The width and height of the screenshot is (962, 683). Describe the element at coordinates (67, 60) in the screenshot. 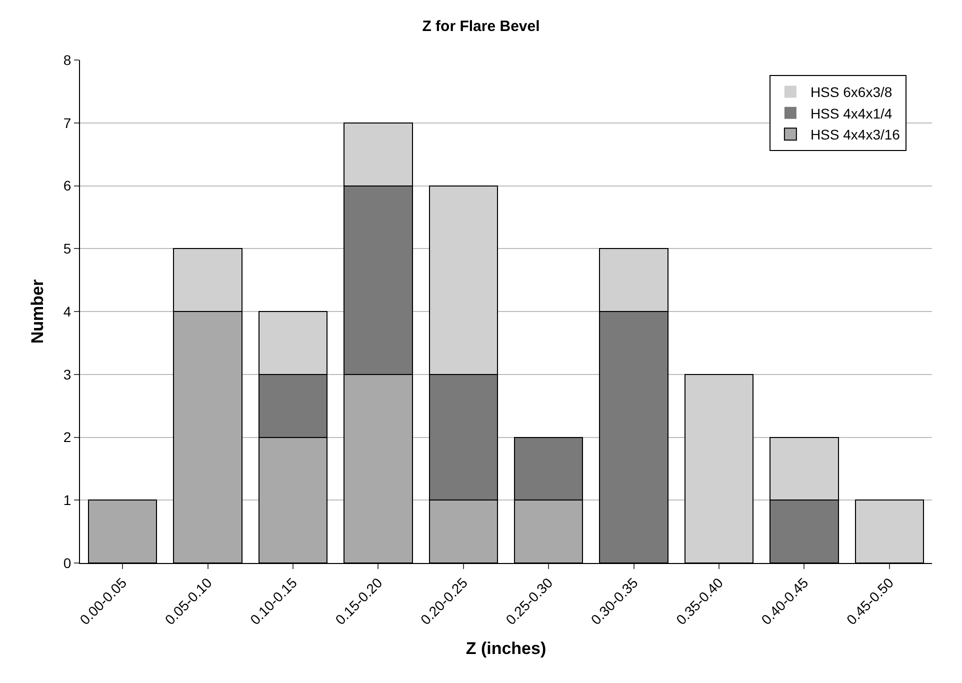

I see `y-tick-label: 8` at that location.